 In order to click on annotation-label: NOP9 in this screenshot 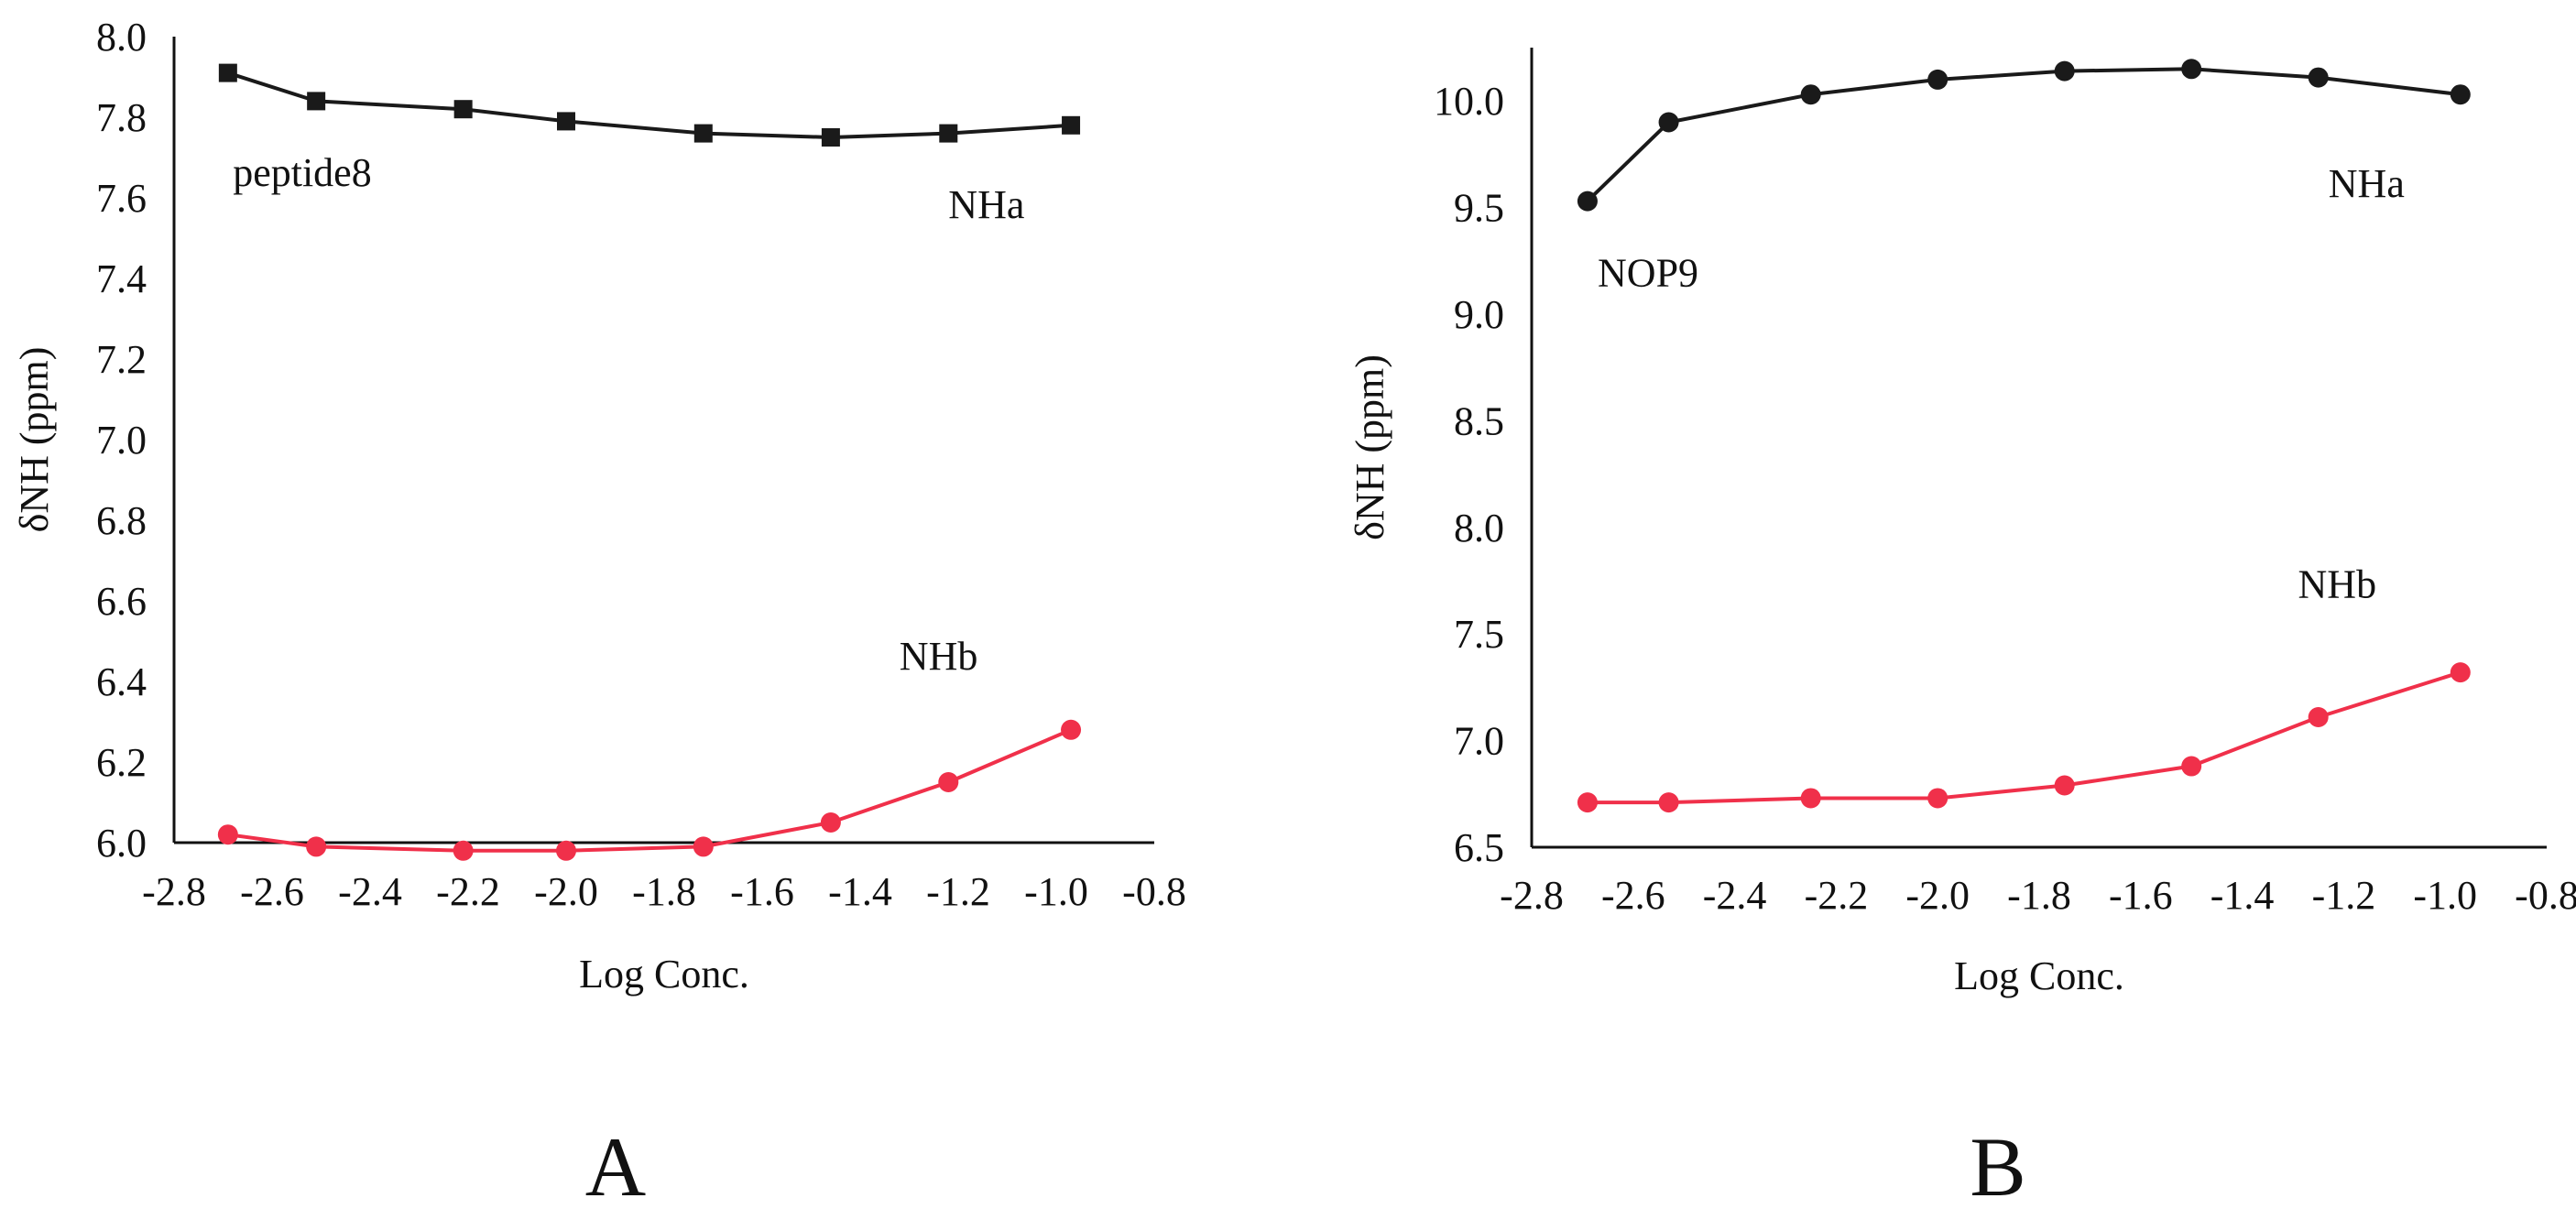, I will do `click(1648, 274)`.